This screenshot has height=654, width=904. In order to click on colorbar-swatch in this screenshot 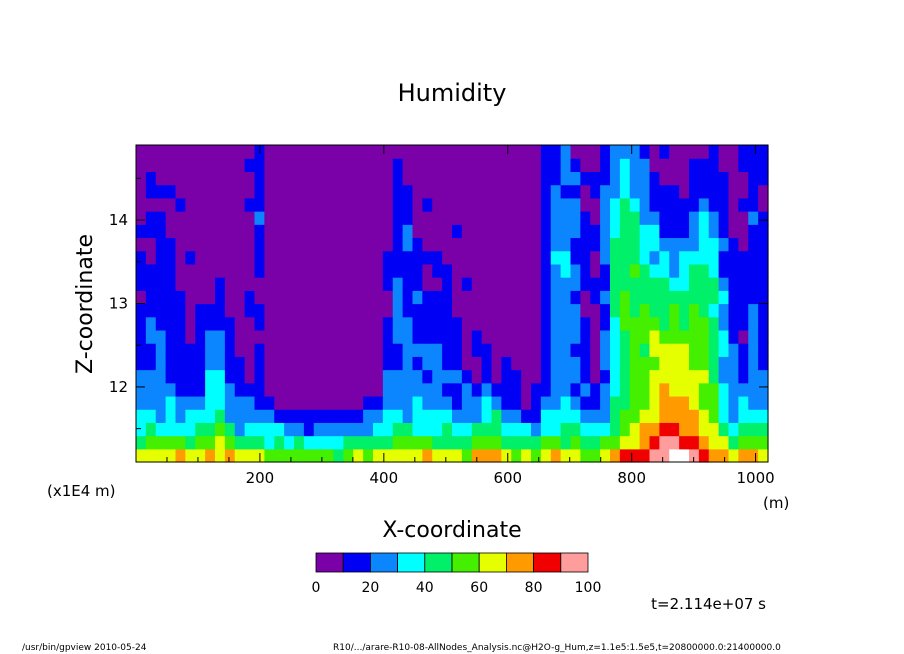, I will do `click(329, 562)`.